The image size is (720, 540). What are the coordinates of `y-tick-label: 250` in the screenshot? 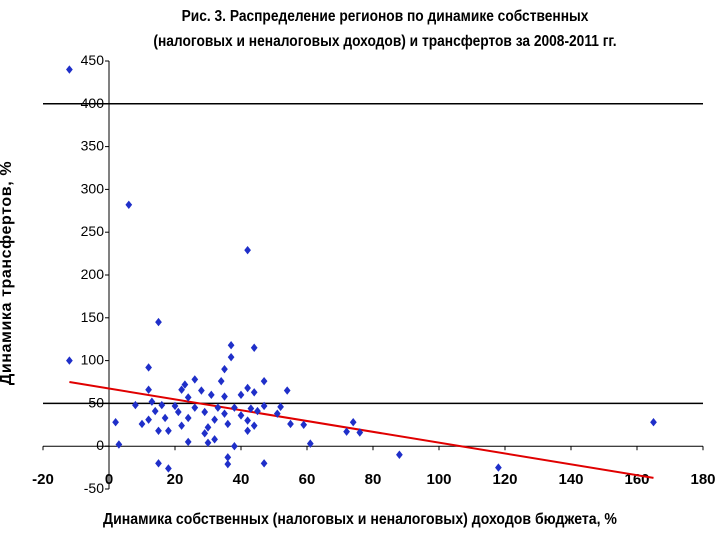 It's located at (93, 231).